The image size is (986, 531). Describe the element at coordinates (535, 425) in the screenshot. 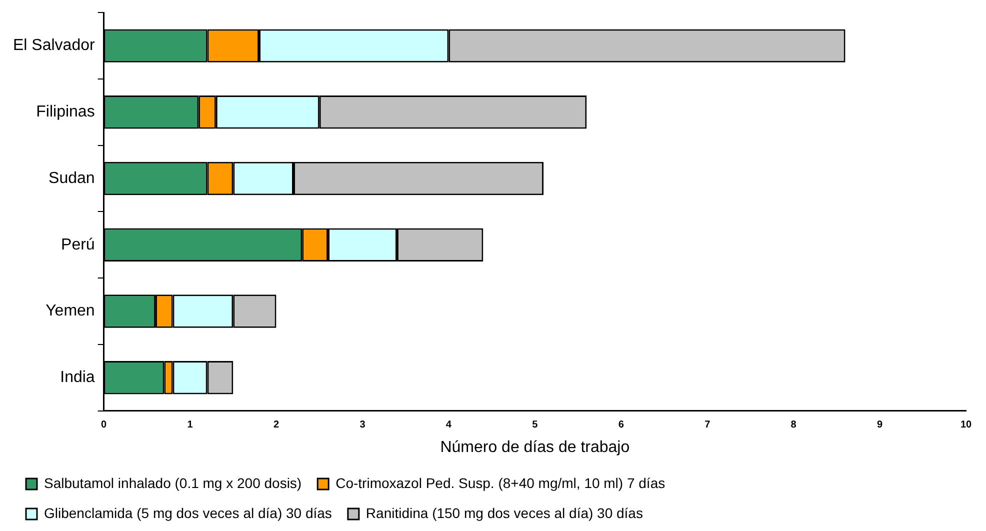

I see `x-tick-label: 5` at that location.